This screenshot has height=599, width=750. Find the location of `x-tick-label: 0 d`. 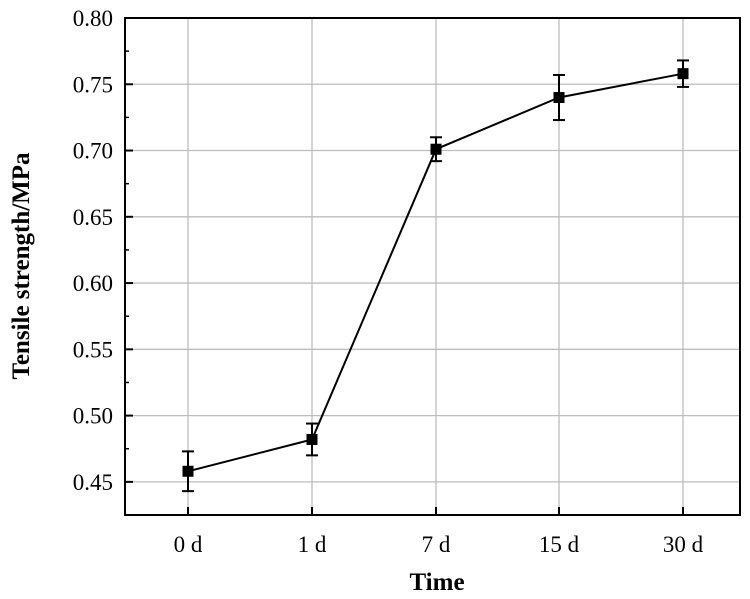

x-tick-label: 0 d is located at coordinates (188, 544).